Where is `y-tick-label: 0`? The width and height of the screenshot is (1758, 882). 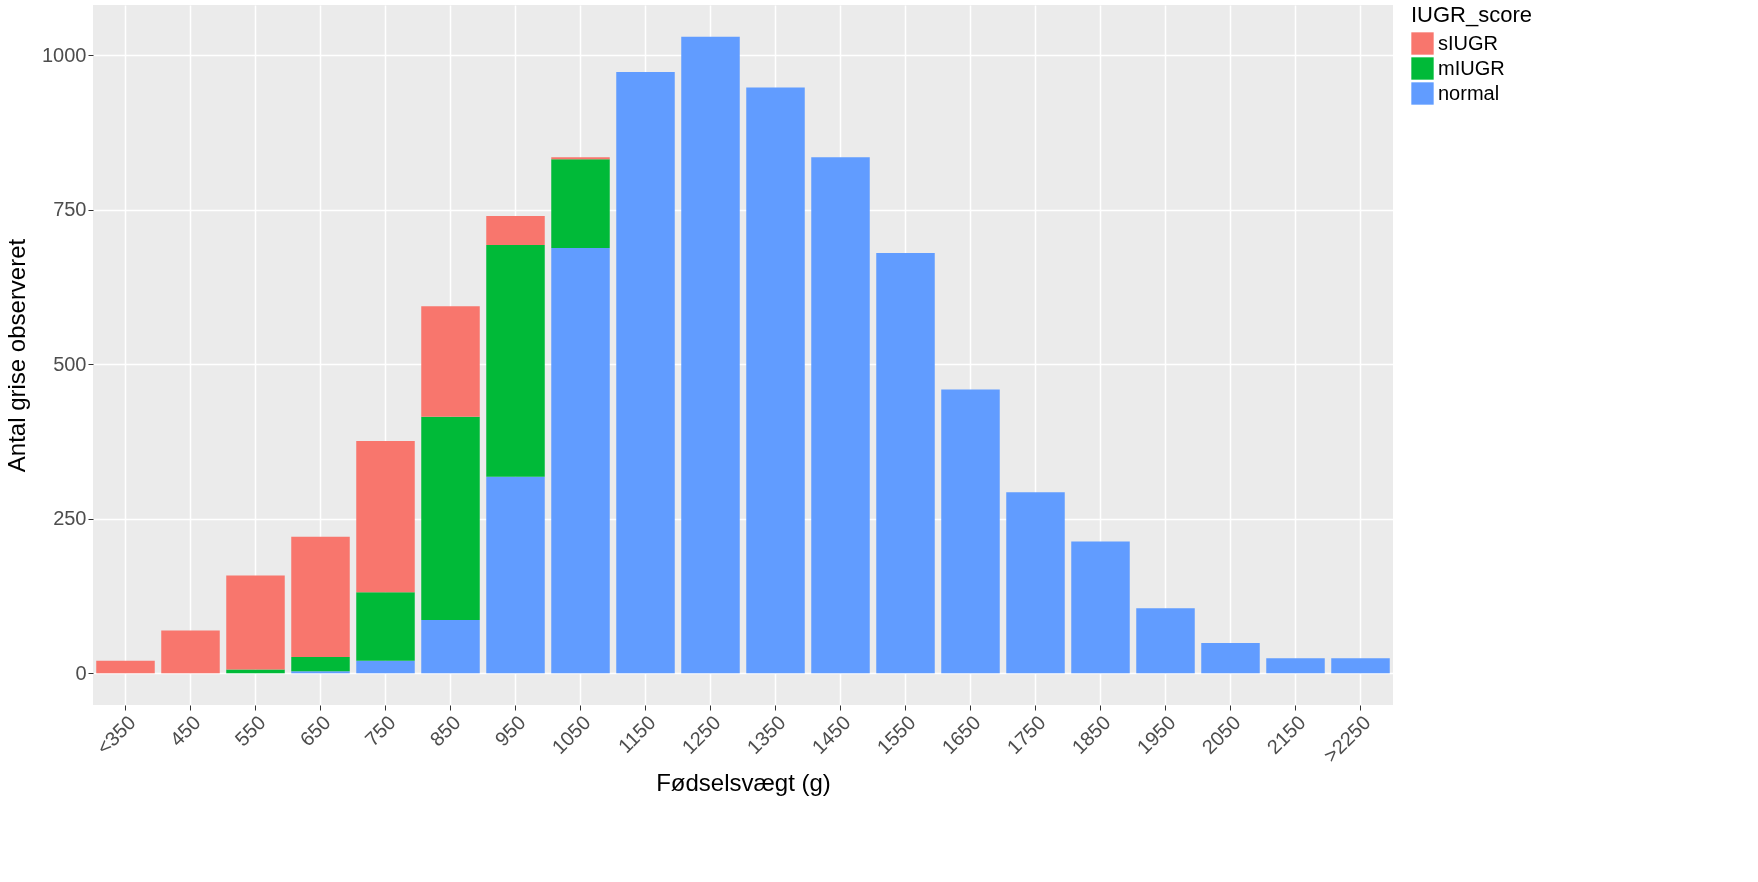 y-tick-label: 0 is located at coordinates (81, 672).